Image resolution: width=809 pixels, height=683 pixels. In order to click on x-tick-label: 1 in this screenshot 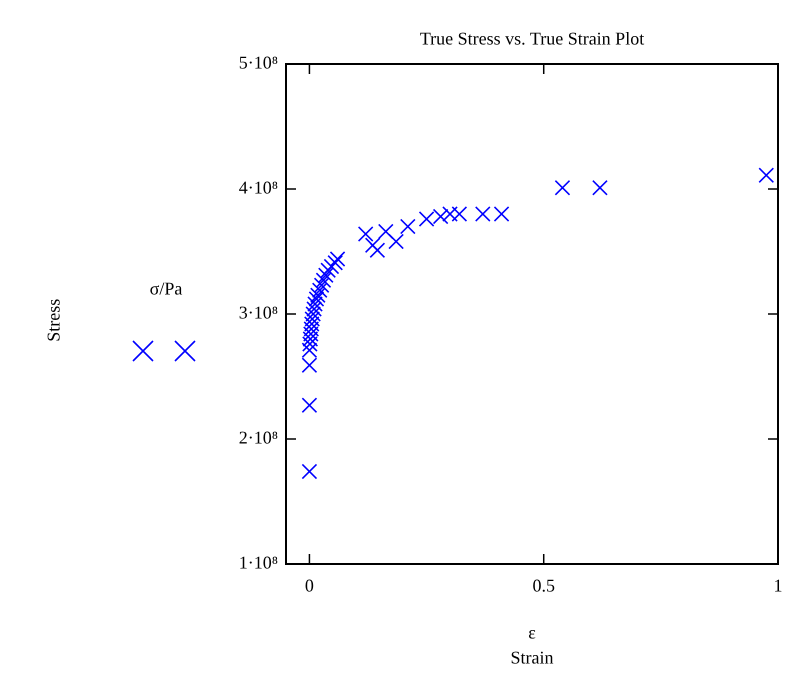, I will do `click(778, 586)`.